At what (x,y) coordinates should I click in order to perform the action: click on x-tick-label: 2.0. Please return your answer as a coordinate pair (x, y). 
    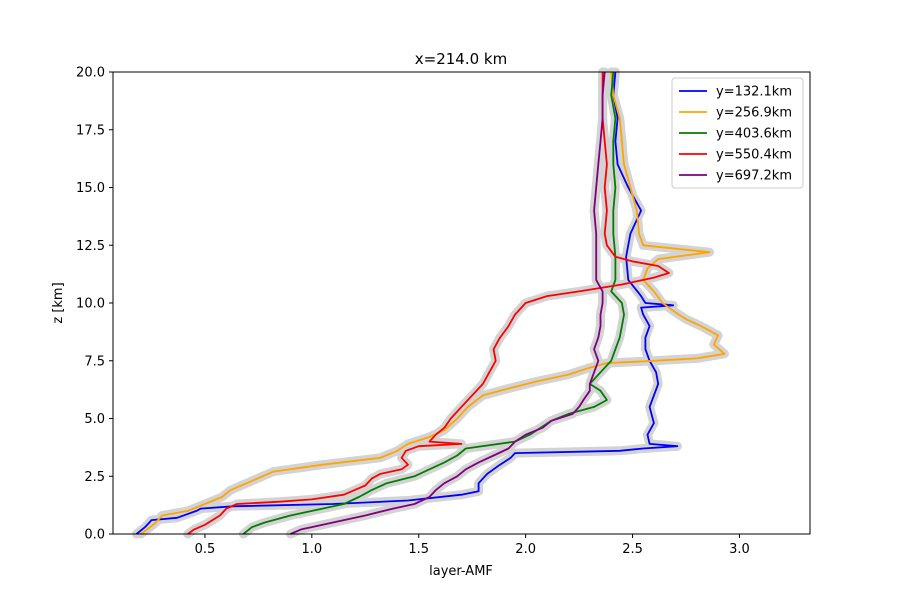
    Looking at the image, I should click on (525, 549).